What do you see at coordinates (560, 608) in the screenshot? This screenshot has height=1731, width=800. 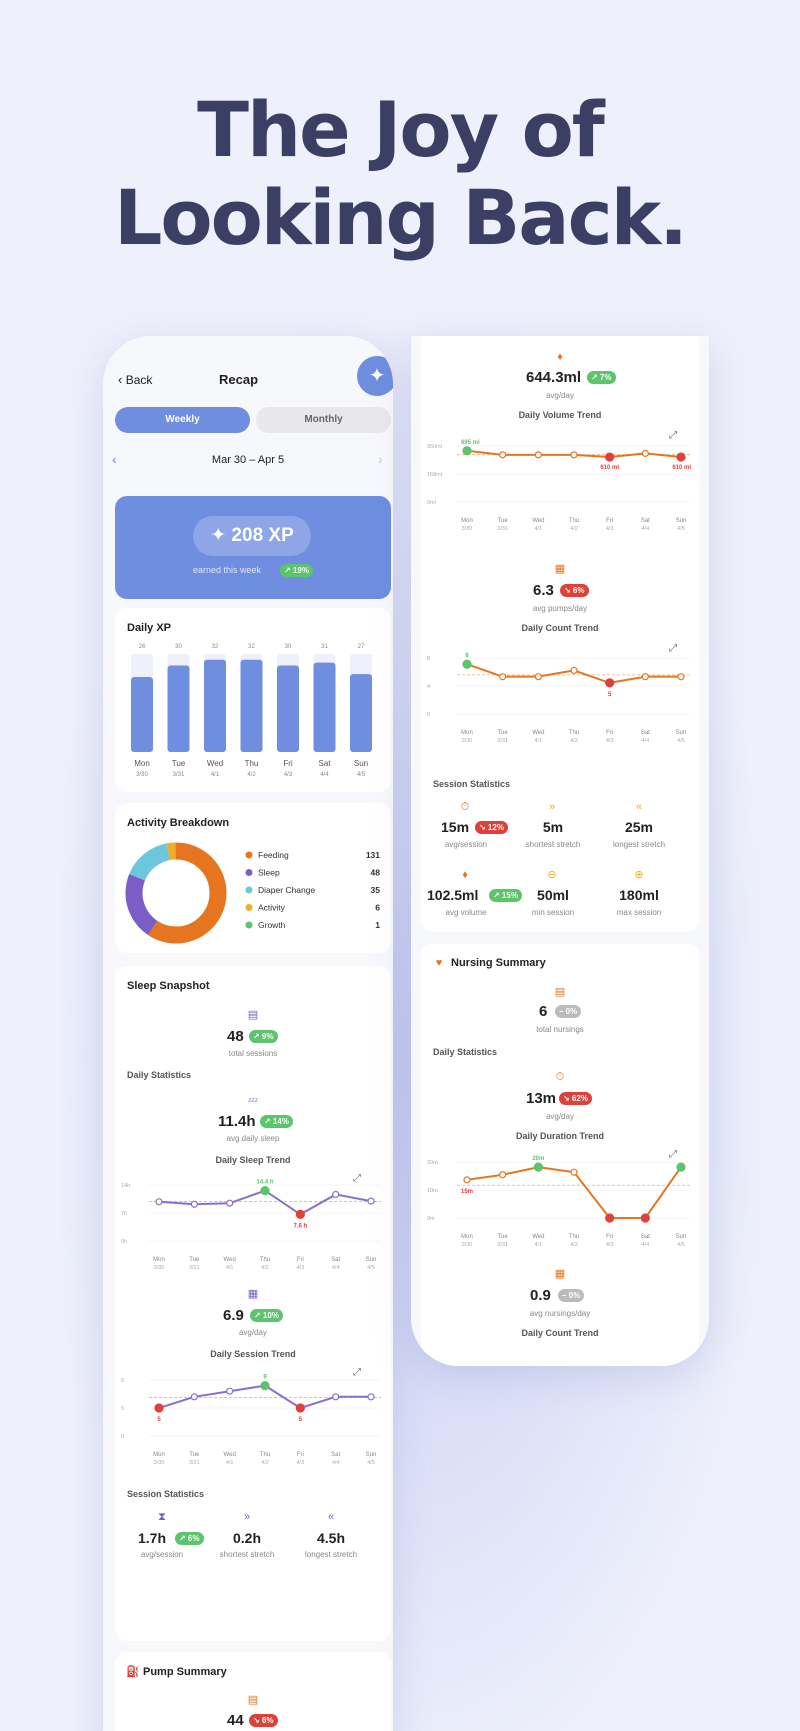 I see `count-caption: avg pumps/day` at bounding box center [560, 608].